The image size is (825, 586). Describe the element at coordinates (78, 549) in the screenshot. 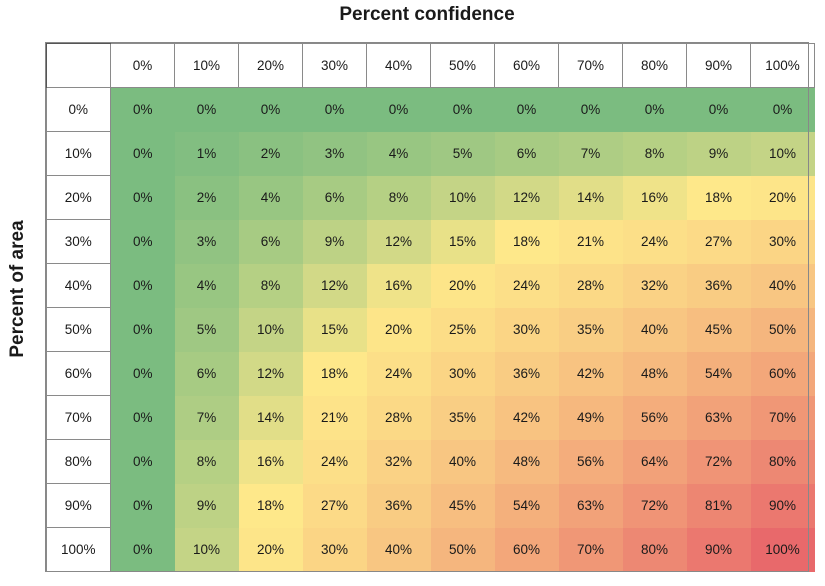

I see `y-tick-label: 100%` at that location.